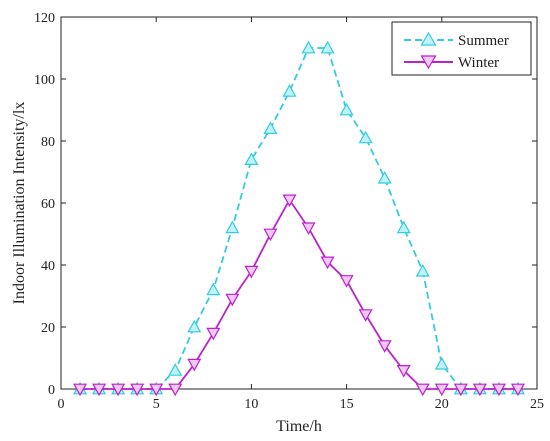  Describe the element at coordinates (51, 390) in the screenshot. I see `y-tick-label: 0` at that location.